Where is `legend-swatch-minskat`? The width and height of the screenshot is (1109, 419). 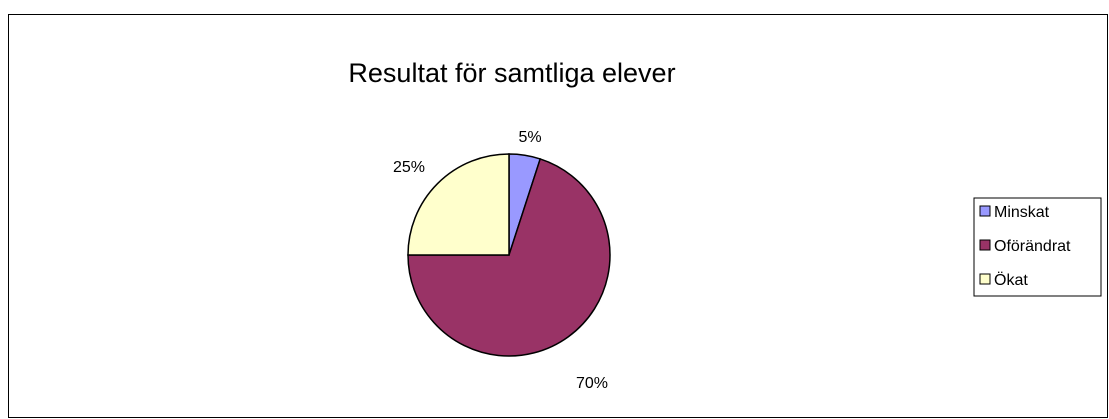 legend-swatch-minskat is located at coordinates (985, 211).